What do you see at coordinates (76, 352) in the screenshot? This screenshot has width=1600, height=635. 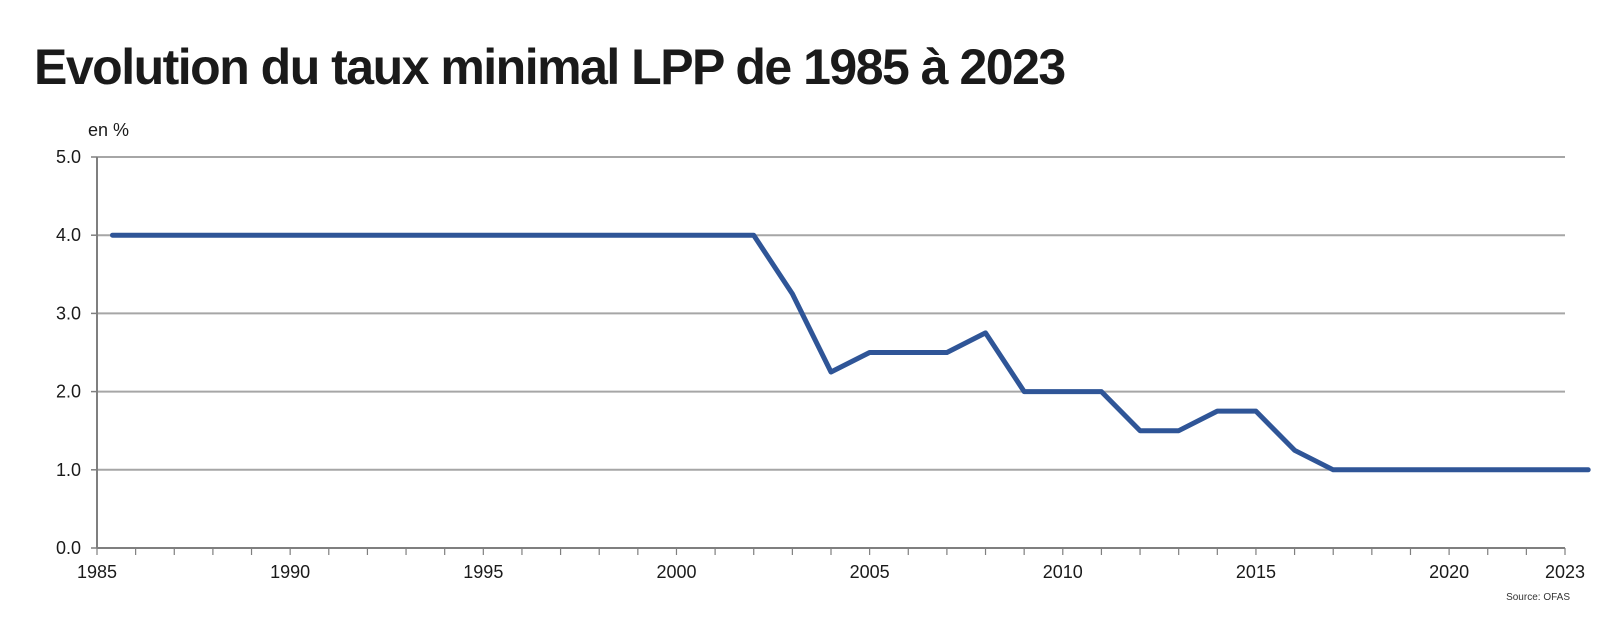 I see `y-axis-ticks: 0.0 1.0 2.0 3.0 4.0 5.0` at bounding box center [76, 352].